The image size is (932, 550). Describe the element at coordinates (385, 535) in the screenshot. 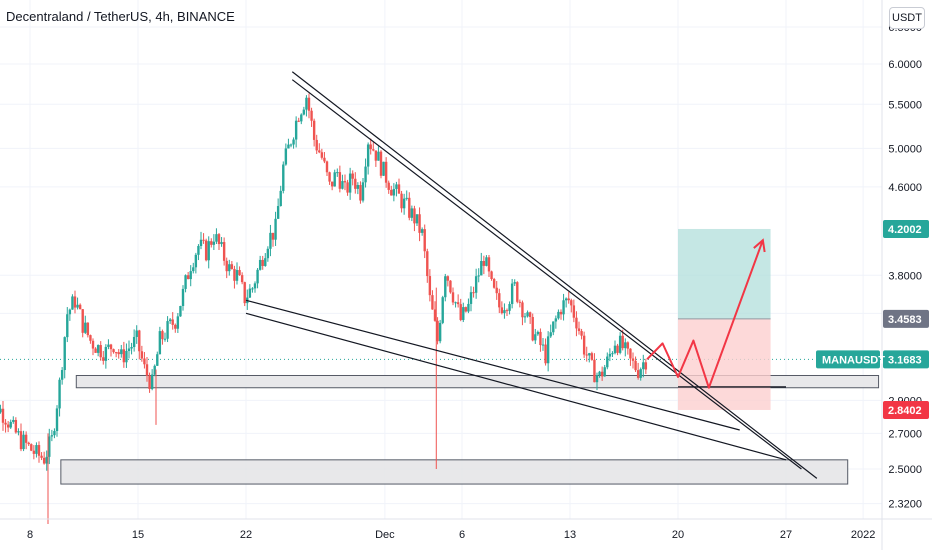

I see `x-tick-label: Dec` at that location.